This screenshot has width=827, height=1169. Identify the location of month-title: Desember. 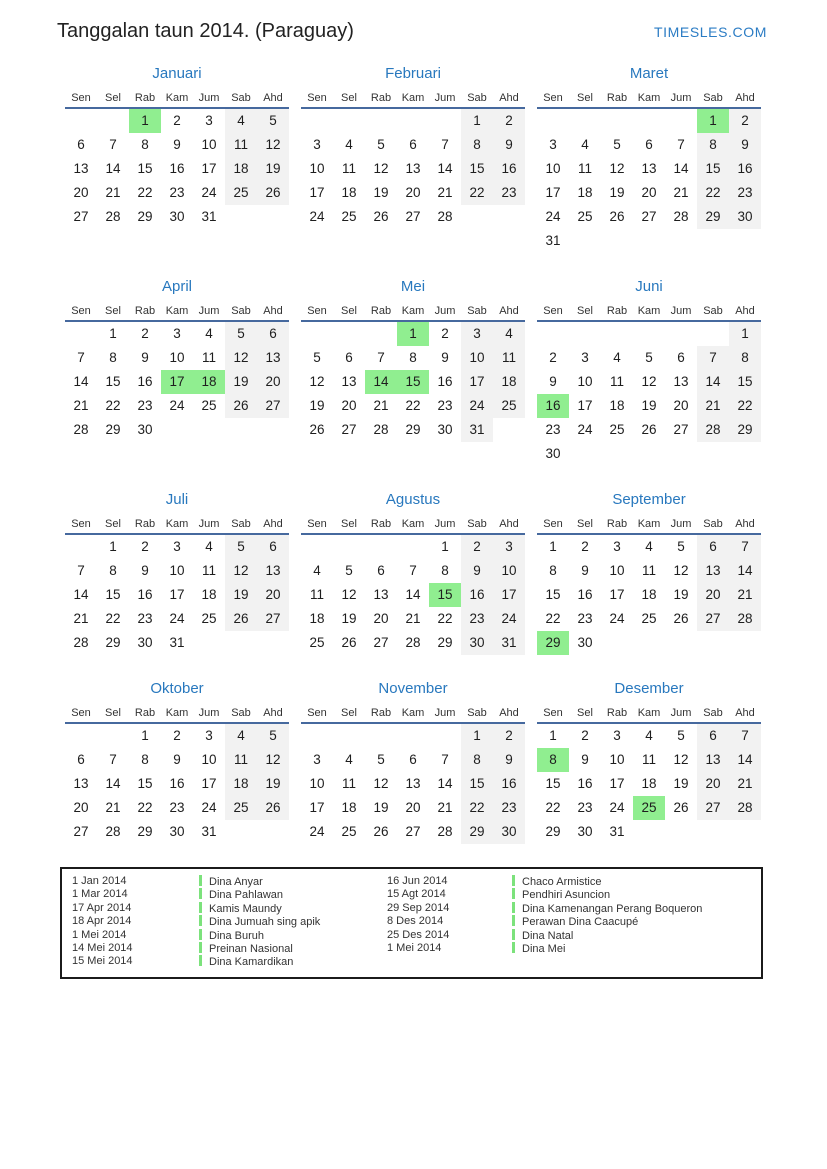
(649, 688).